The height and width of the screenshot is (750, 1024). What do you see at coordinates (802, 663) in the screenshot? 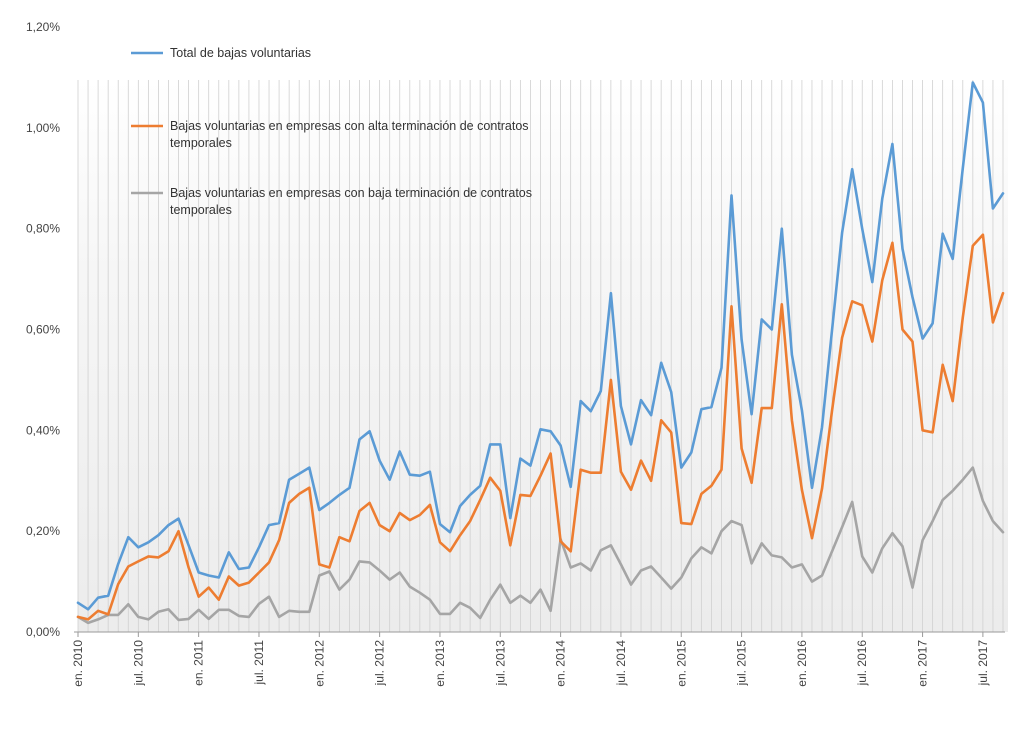
I see `x-tick-label: en. 2016` at bounding box center [802, 663].